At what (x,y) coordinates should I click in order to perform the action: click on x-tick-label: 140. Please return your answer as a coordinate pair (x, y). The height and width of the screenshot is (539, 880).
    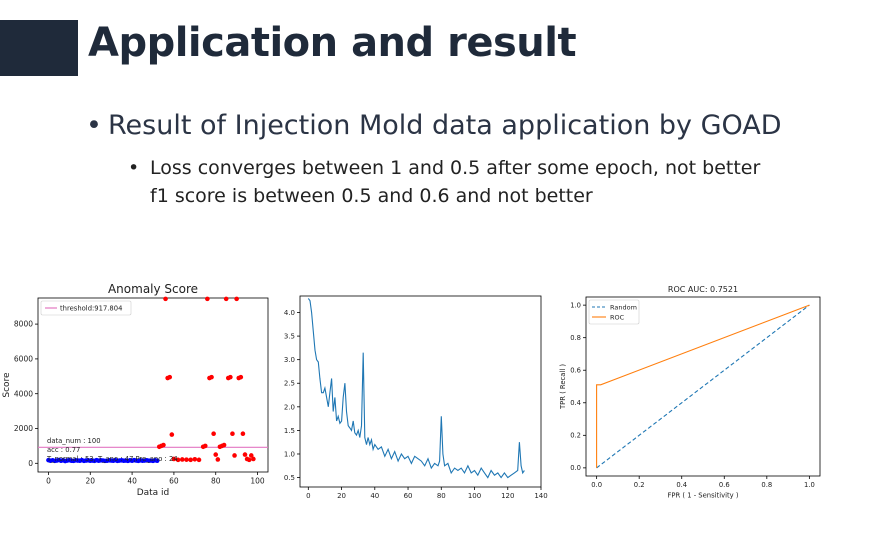
    Looking at the image, I should click on (540, 496).